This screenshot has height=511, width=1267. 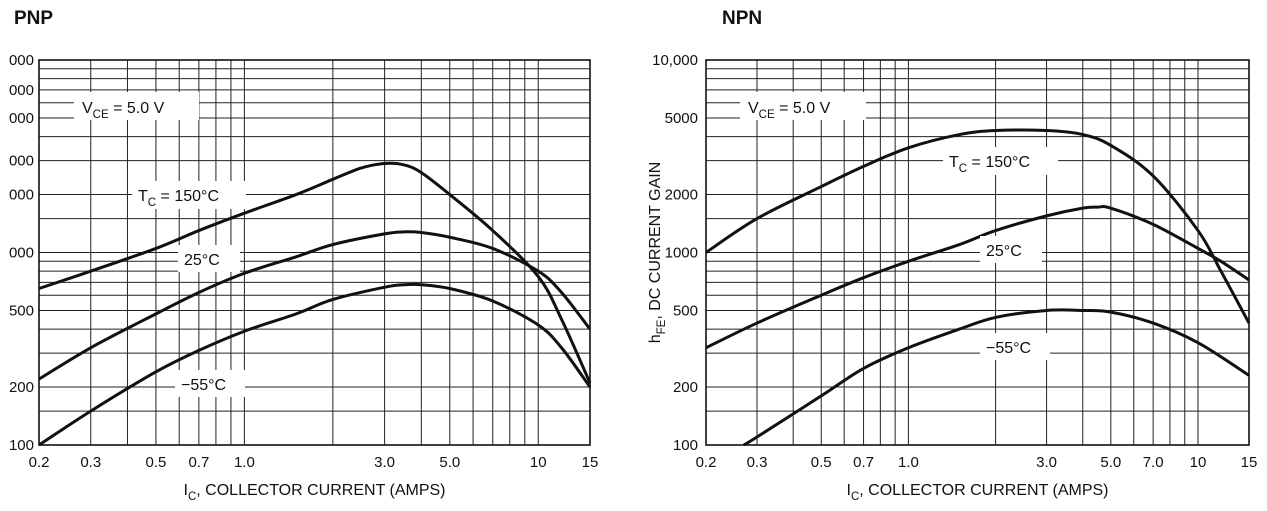 I want to click on npn-chart-title: NPN, so click(x=742, y=18).